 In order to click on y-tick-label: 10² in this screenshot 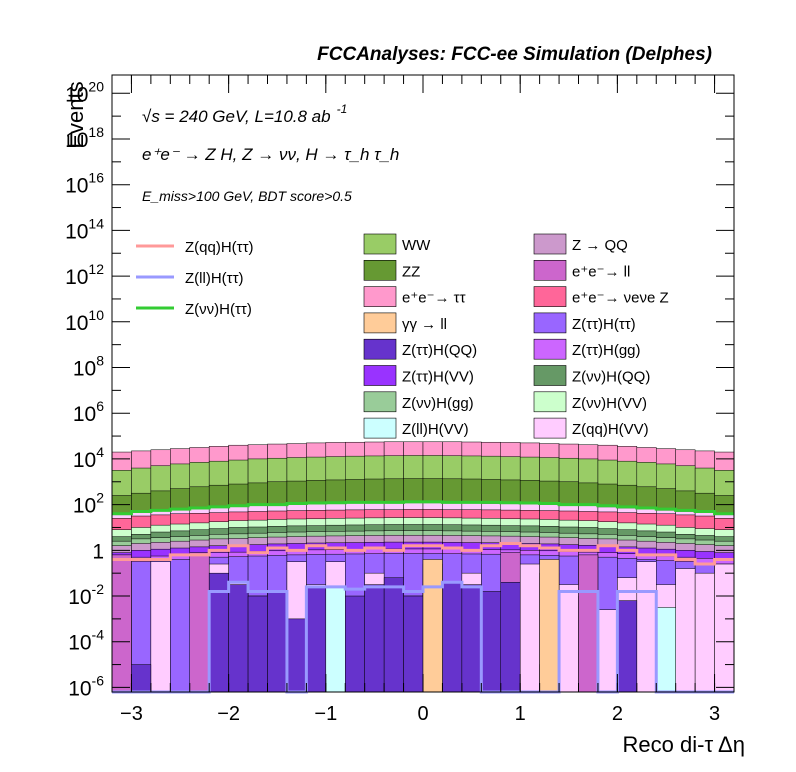, I will do `click(88, 504)`.